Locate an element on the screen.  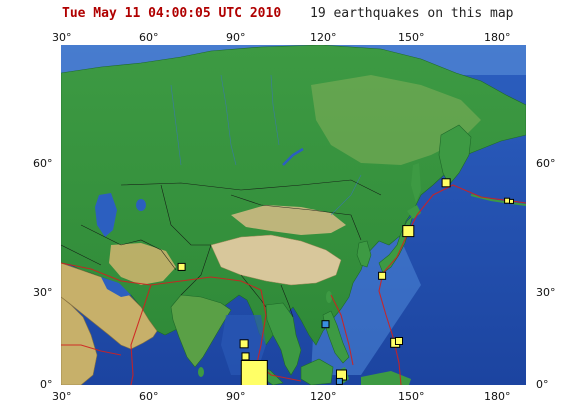
taiwan is located at coordinates (329, 297).